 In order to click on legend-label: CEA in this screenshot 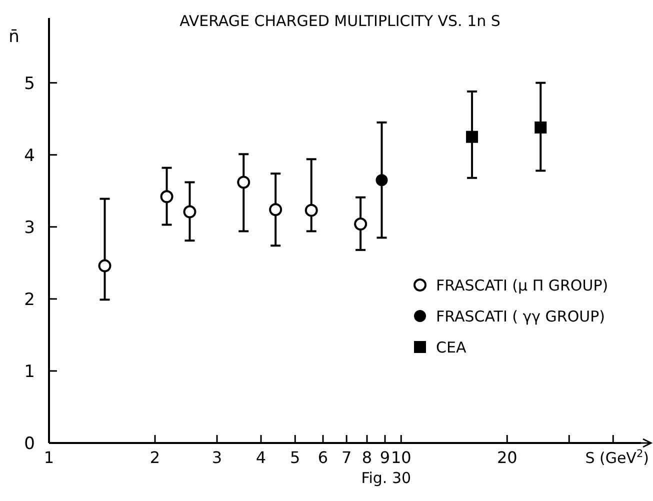, I will do `click(451, 347)`.